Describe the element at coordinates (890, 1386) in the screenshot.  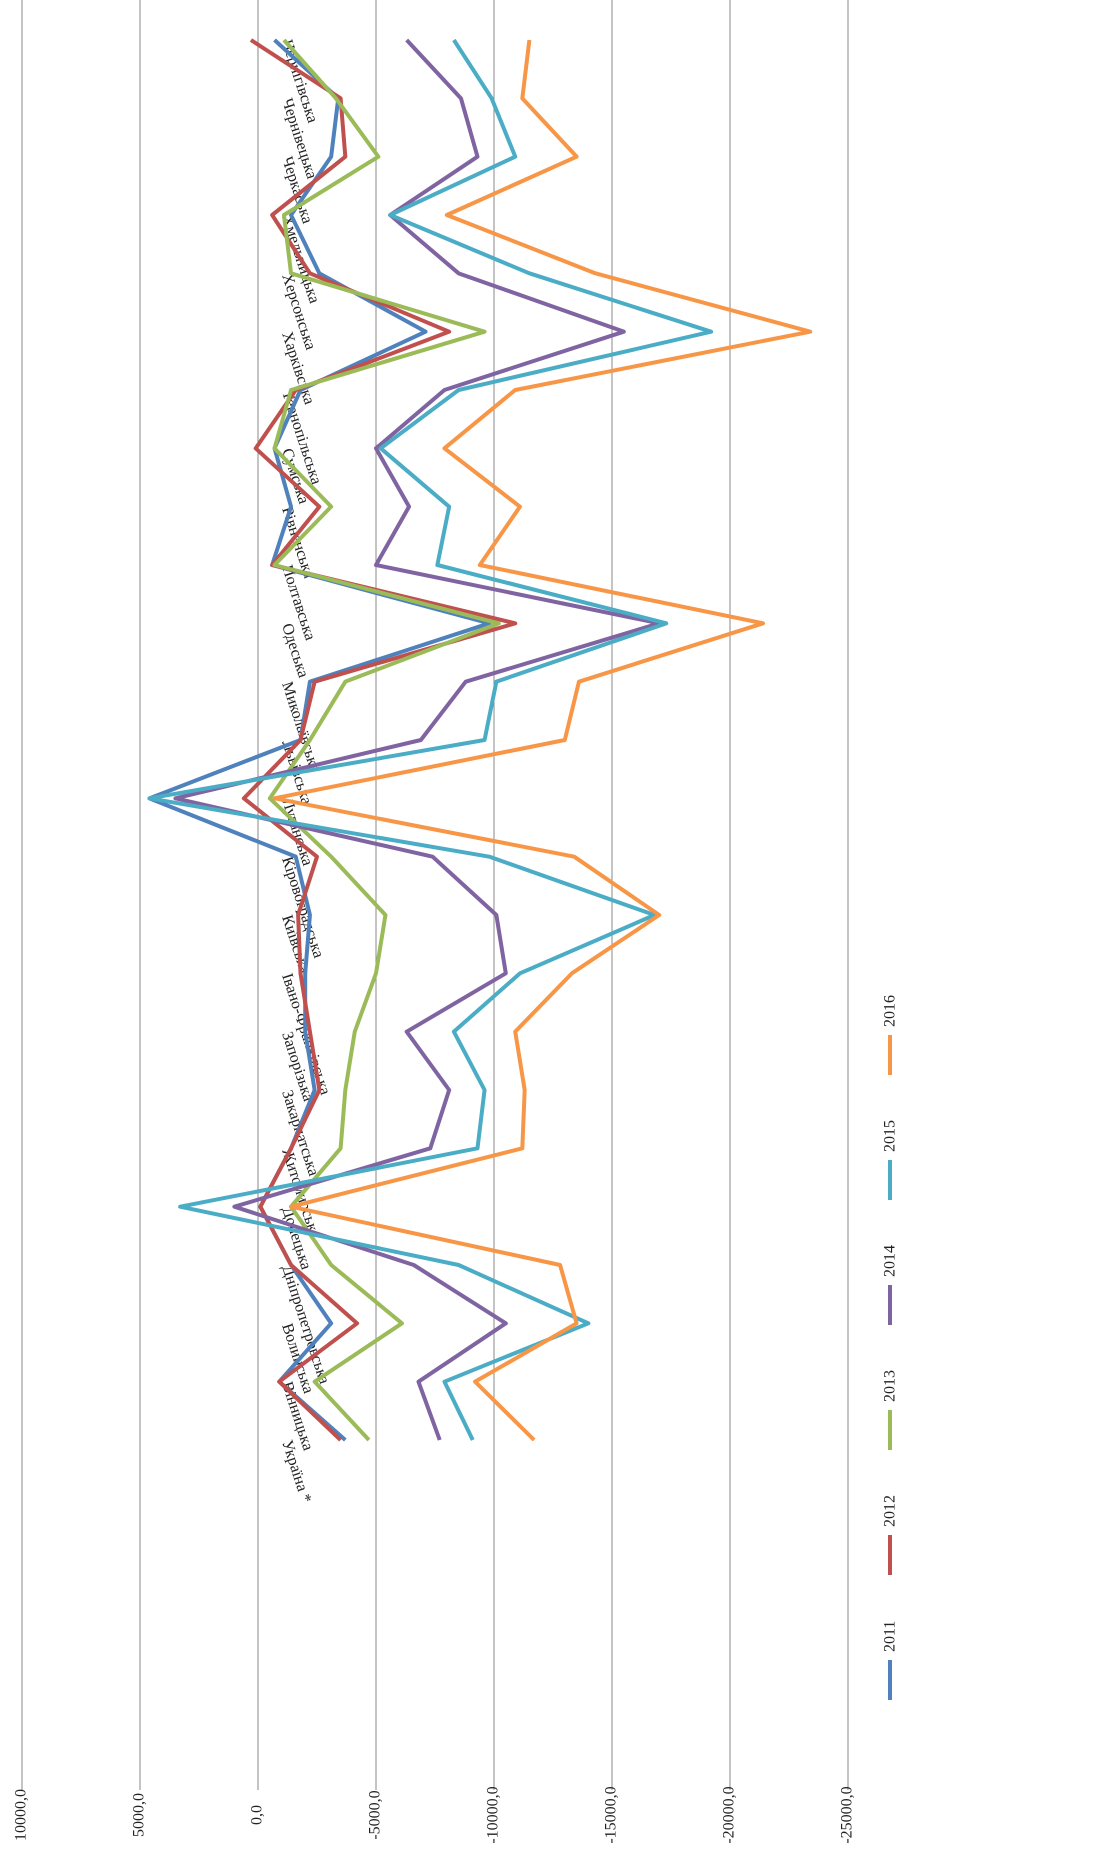
I see `legend-label: 2013` at that location.